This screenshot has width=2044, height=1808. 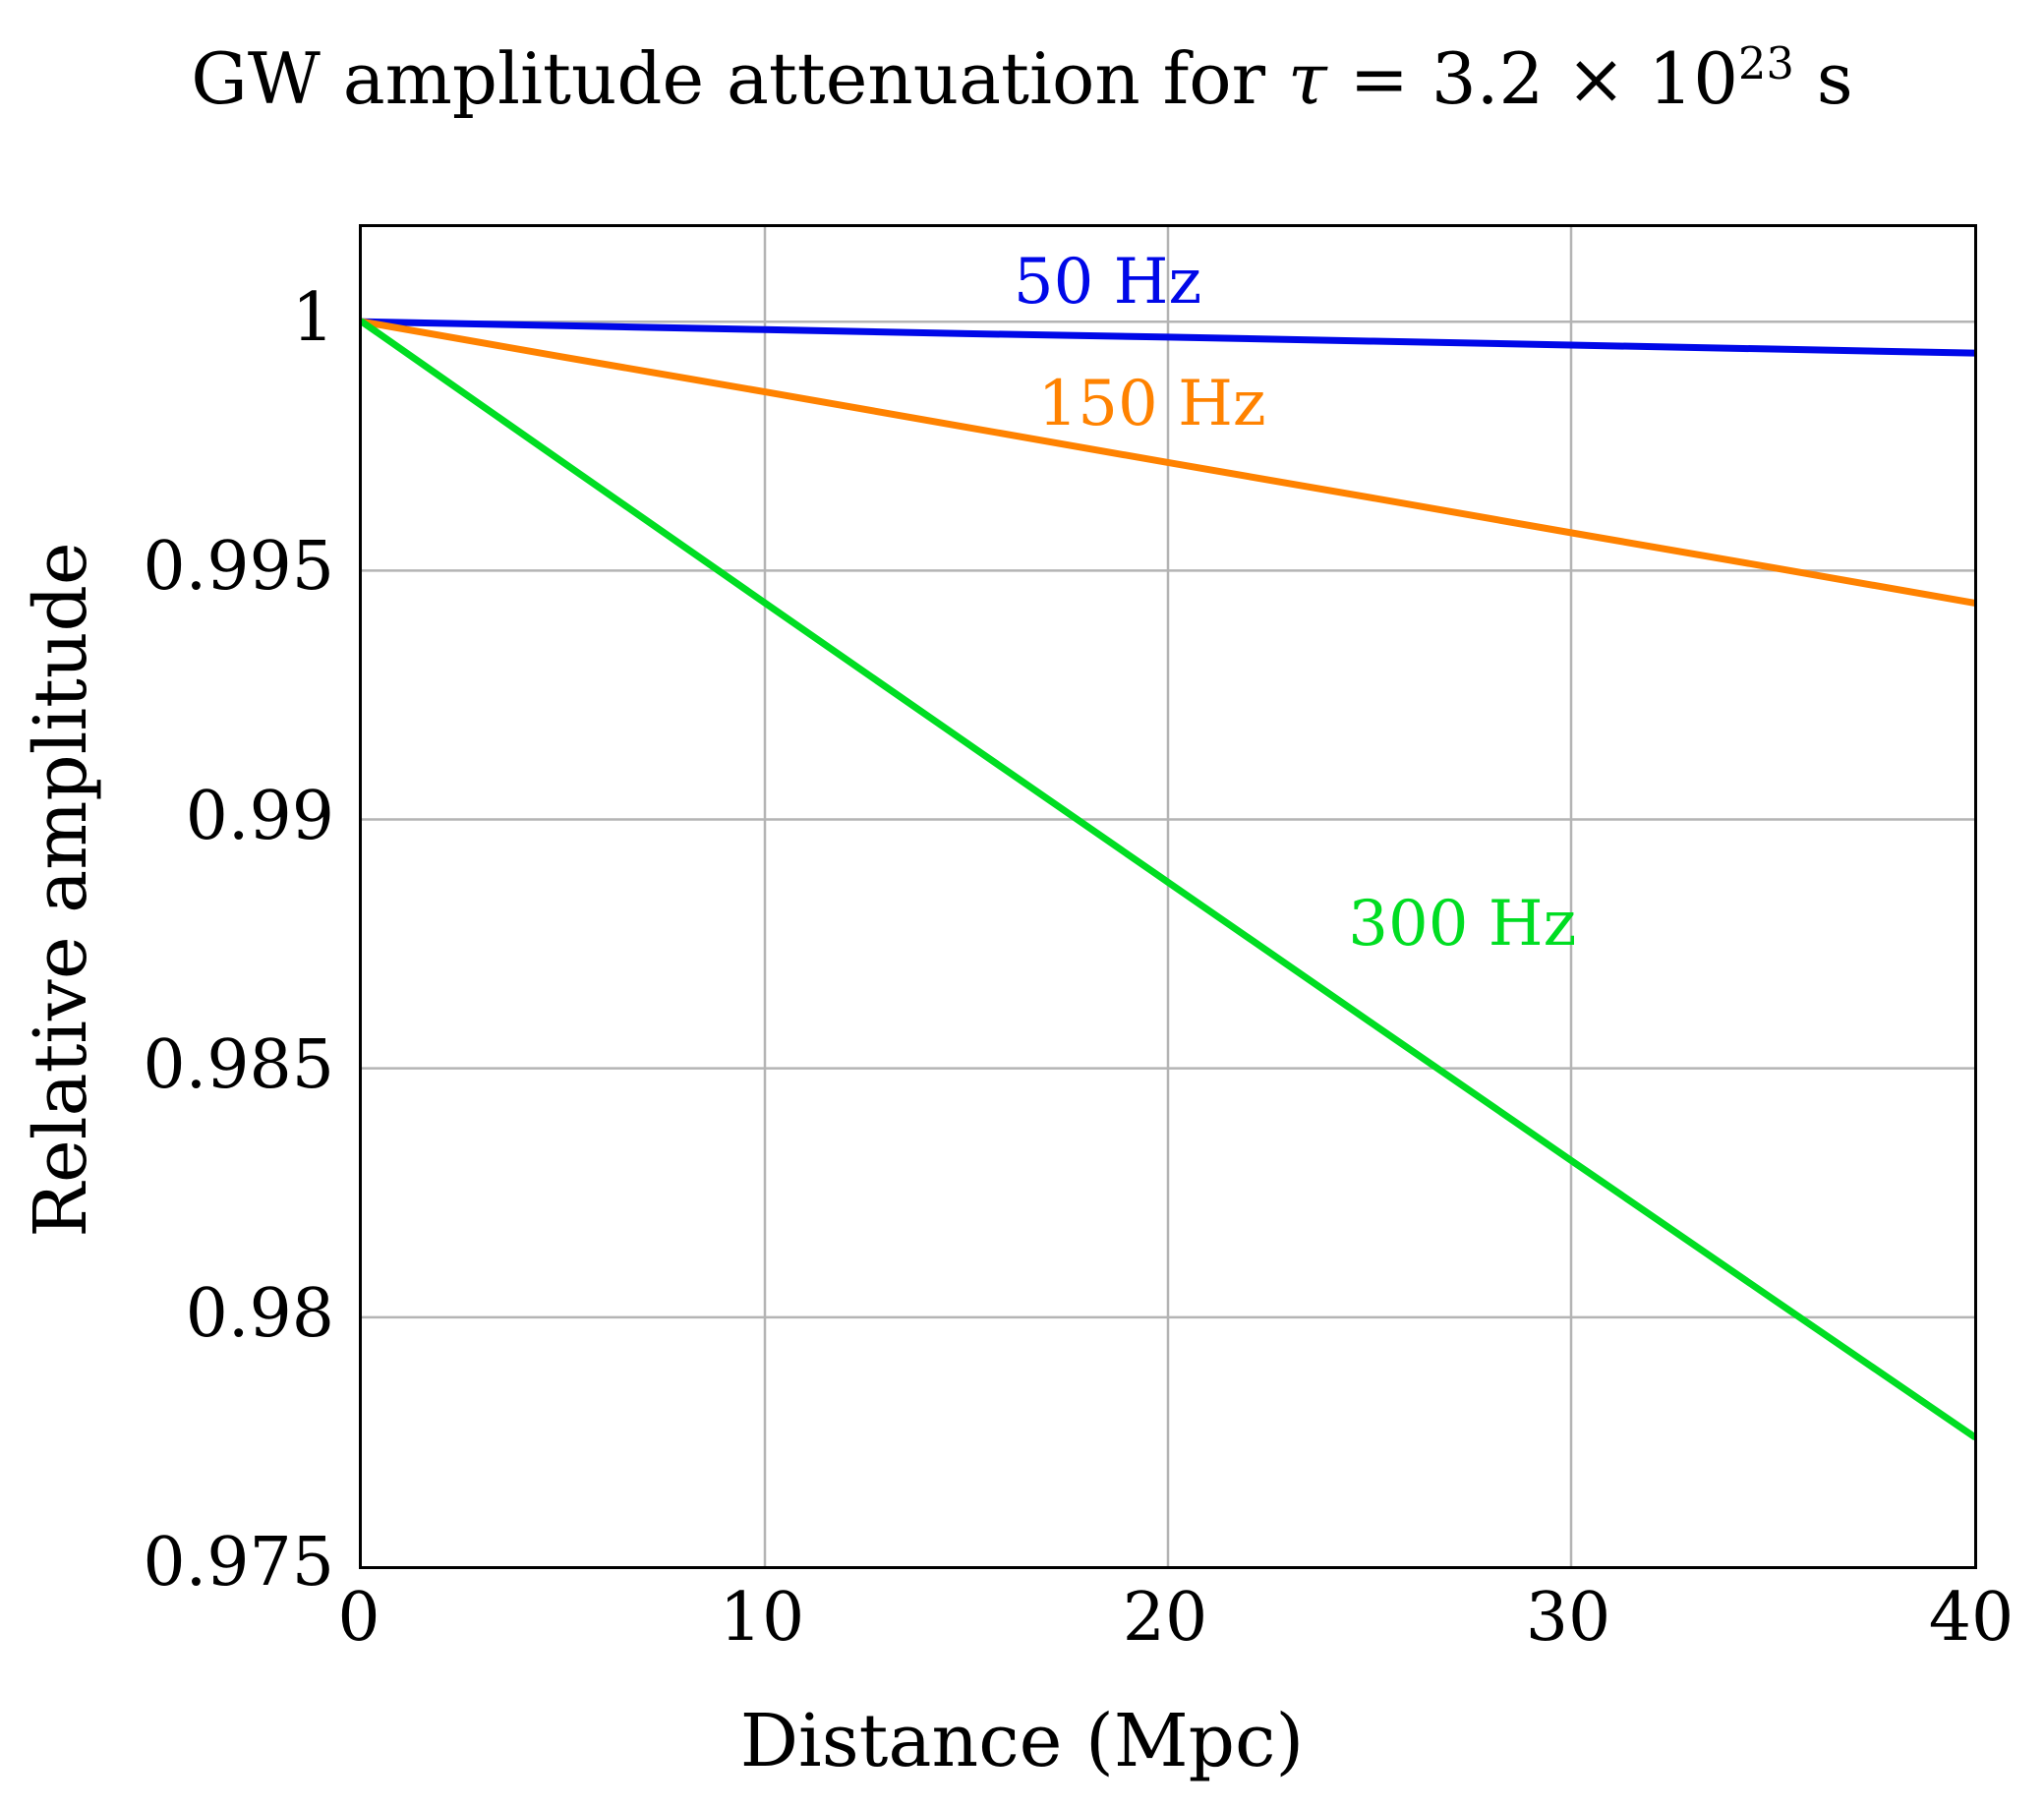 What do you see at coordinates (1107, 282) in the screenshot?
I see `series-label-50-hz: 50 Hz` at bounding box center [1107, 282].